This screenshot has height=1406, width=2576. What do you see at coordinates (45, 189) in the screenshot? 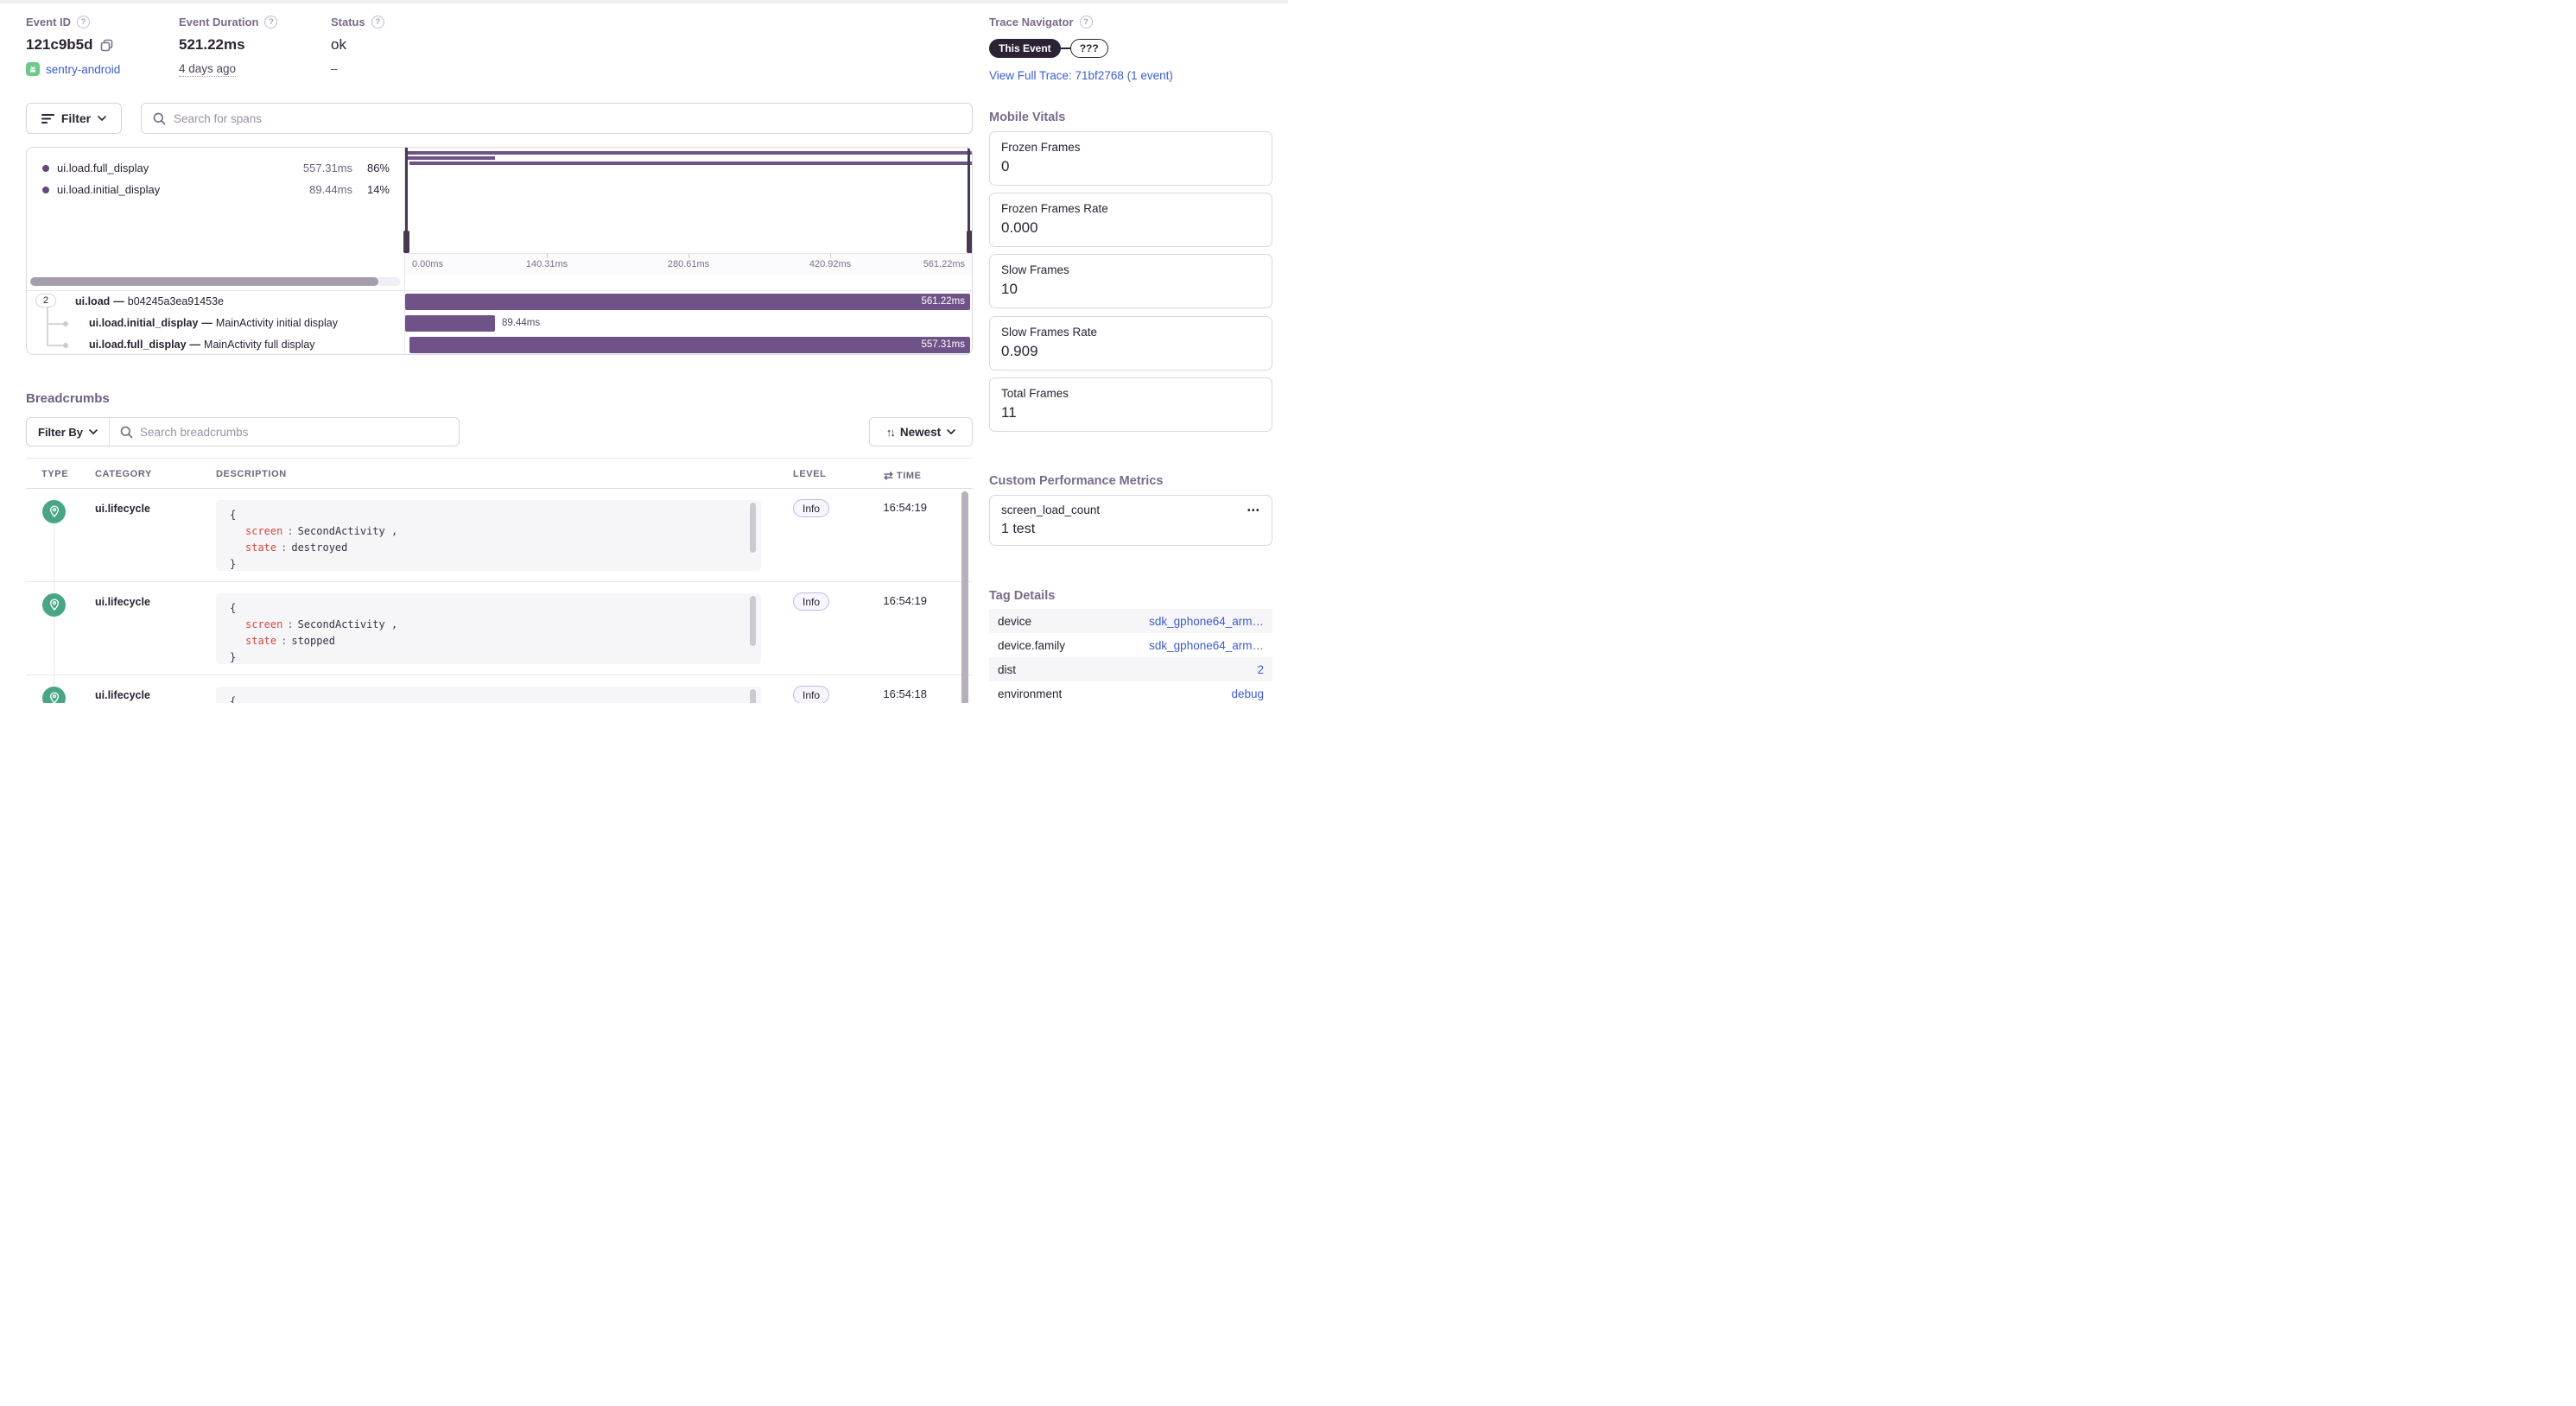
I see `legend-dot` at bounding box center [45, 189].